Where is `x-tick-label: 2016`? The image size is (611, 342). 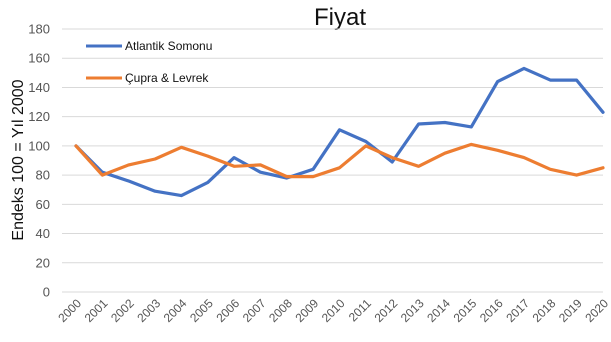
x-tick-label: 2016 is located at coordinates (491, 310).